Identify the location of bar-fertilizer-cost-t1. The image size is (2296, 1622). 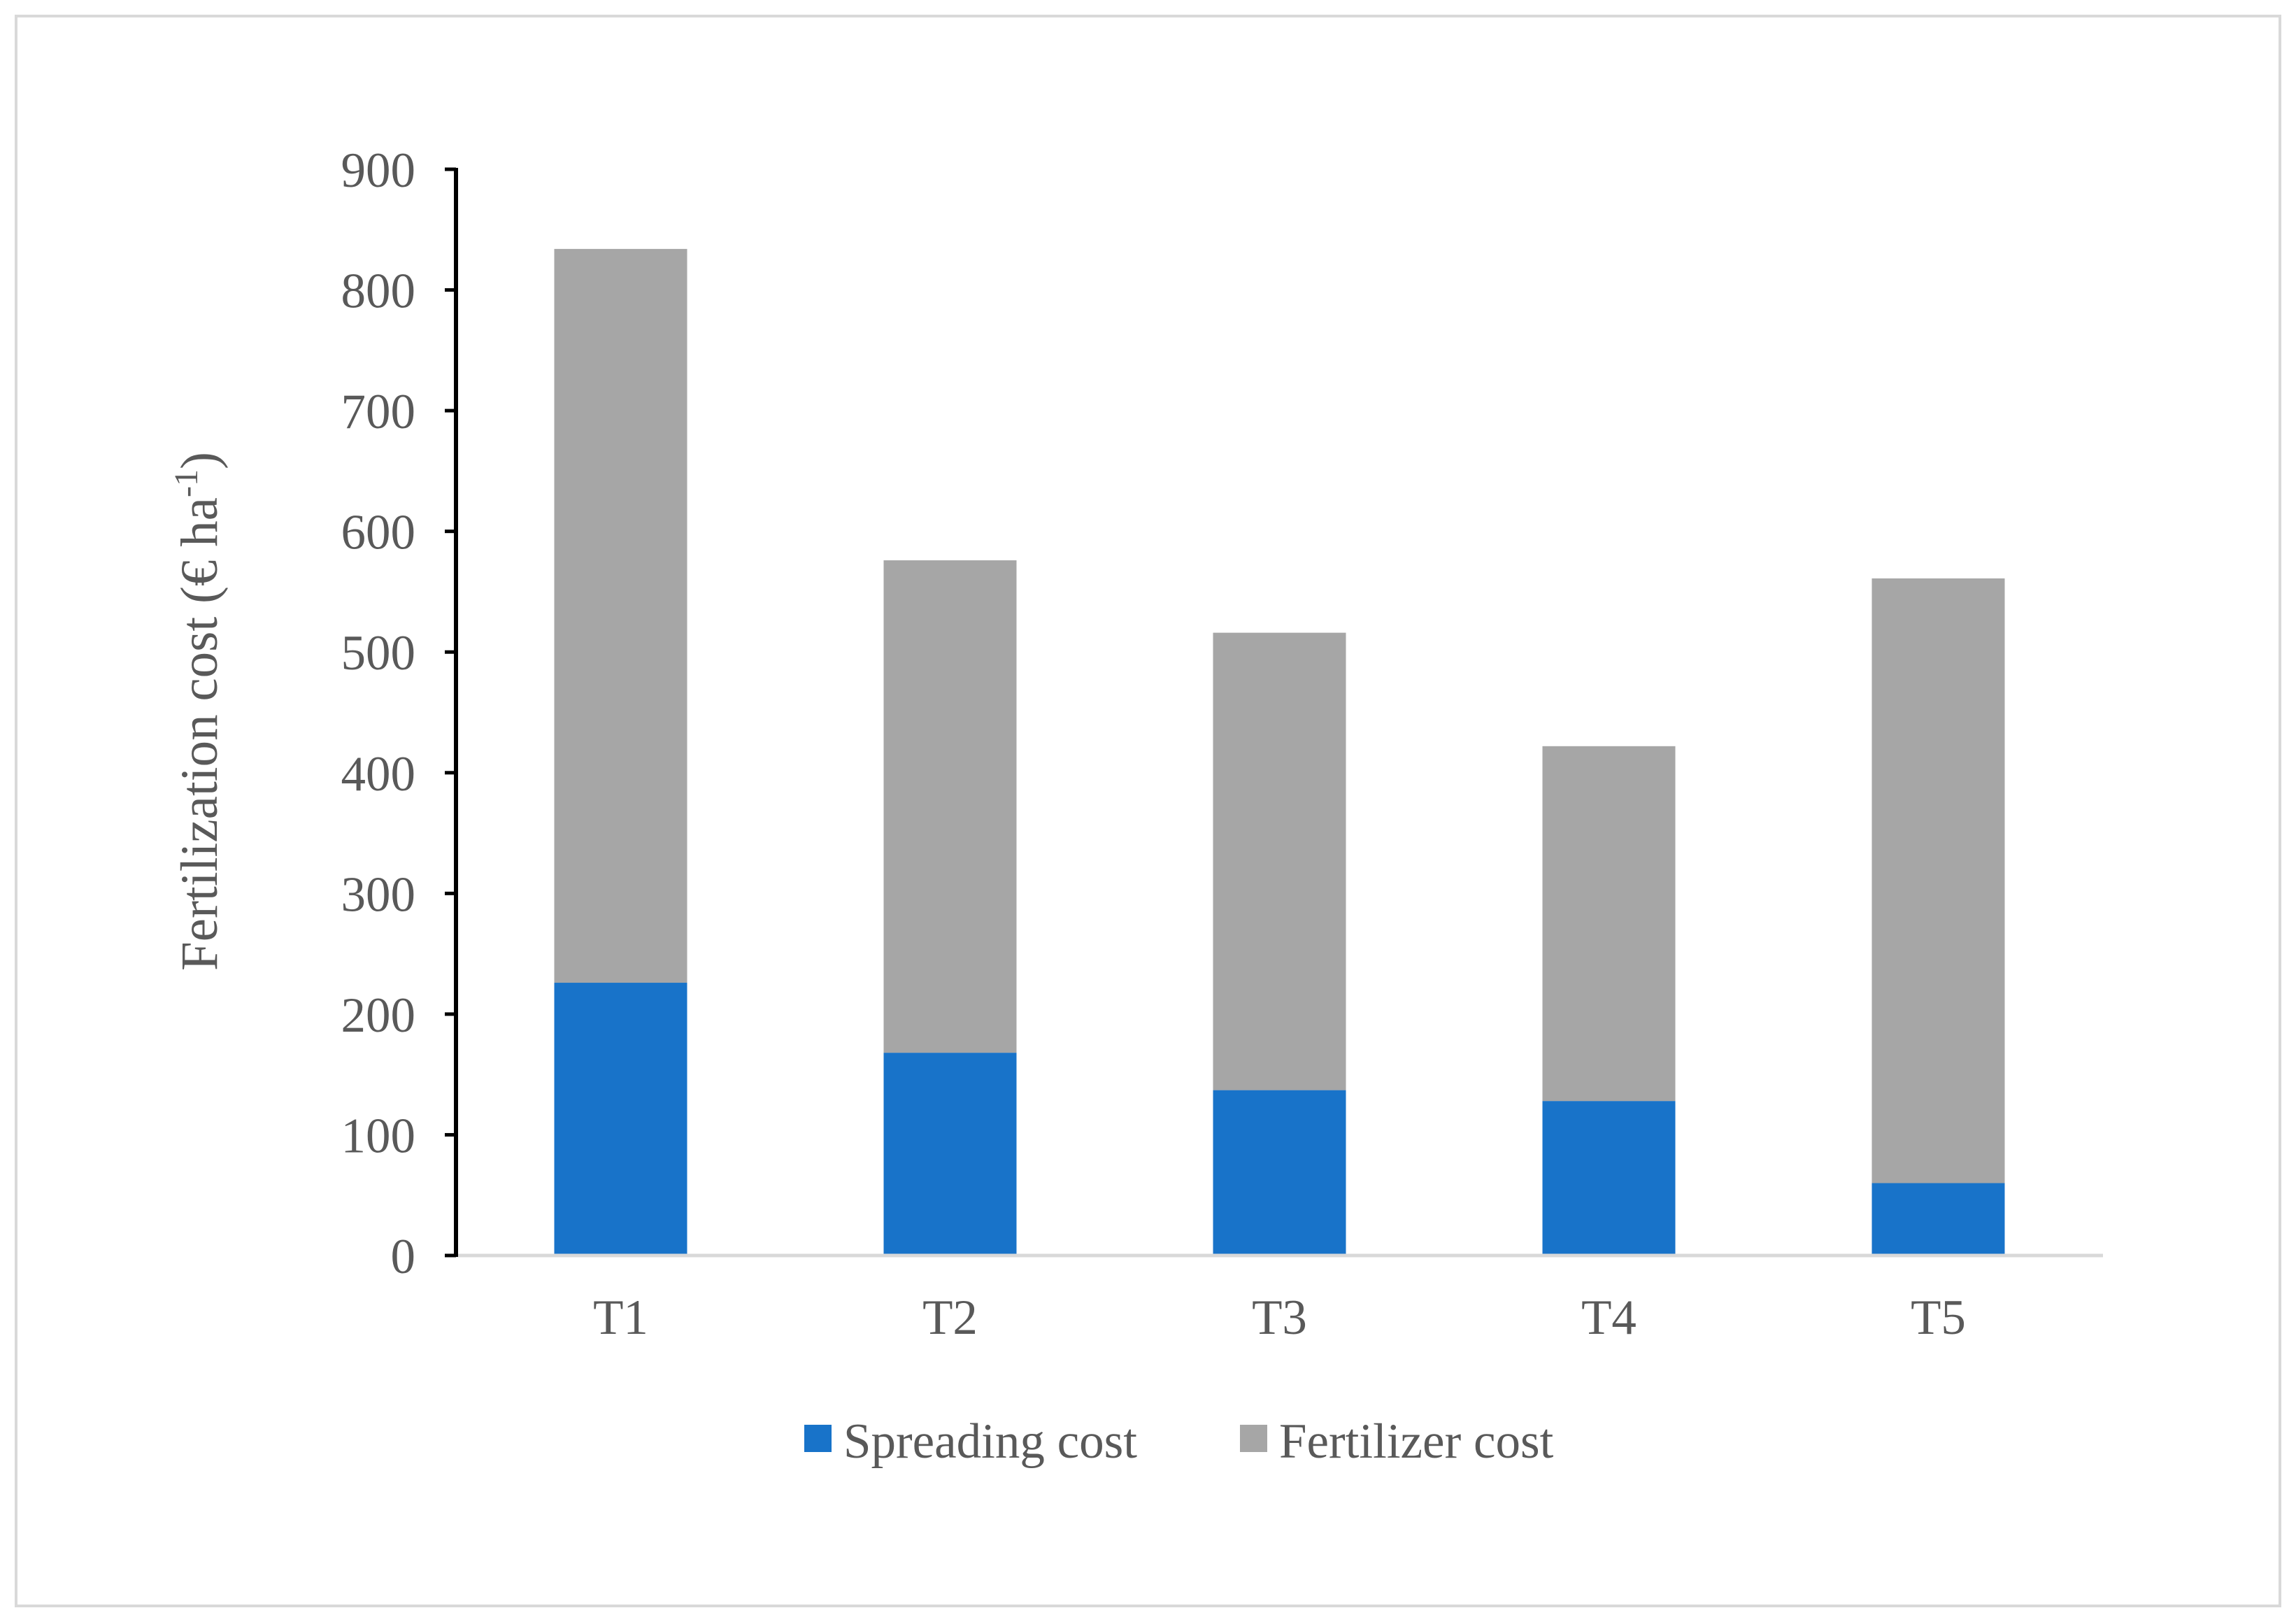
(620, 615).